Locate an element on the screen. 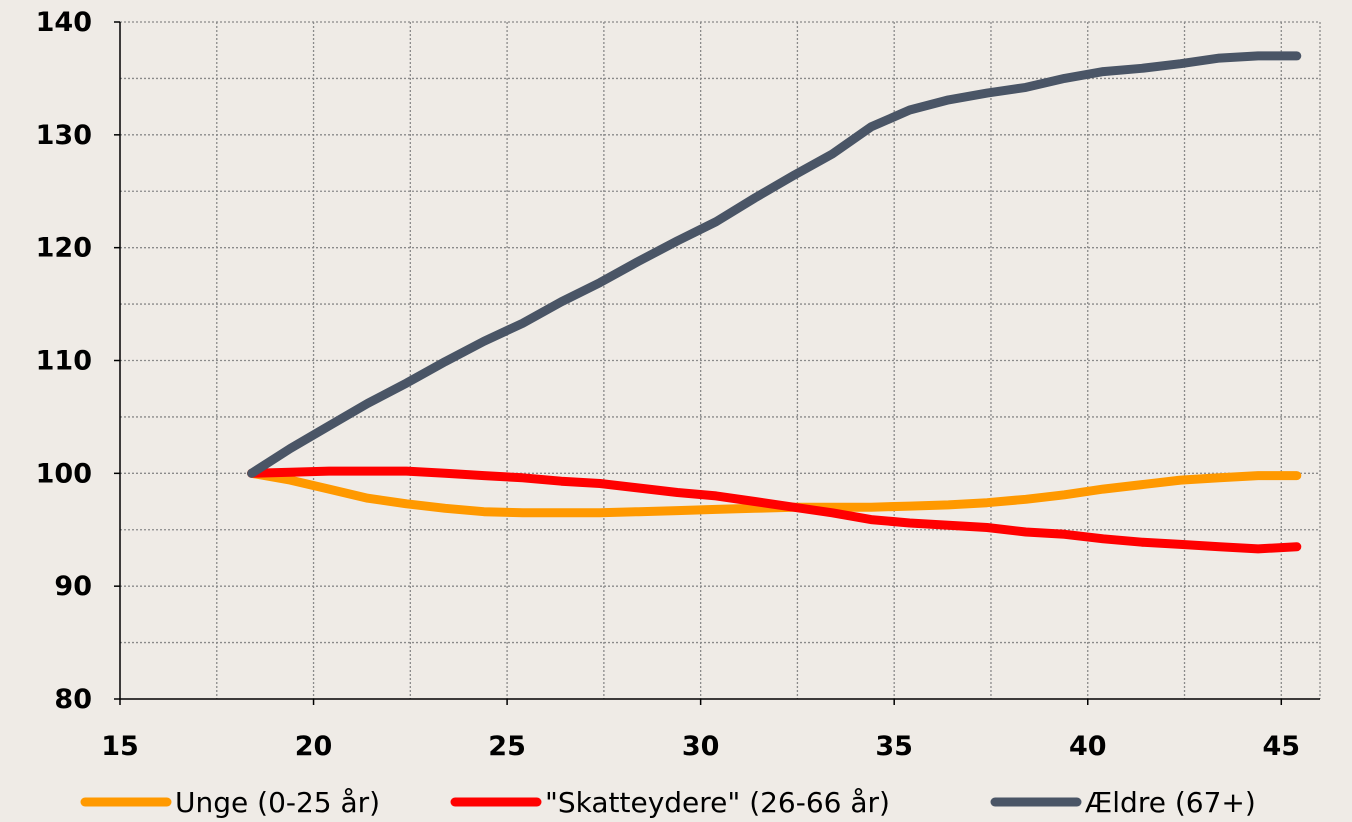 This screenshot has width=1352, height=822. x-tick-label: 15 is located at coordinates (120, 746).